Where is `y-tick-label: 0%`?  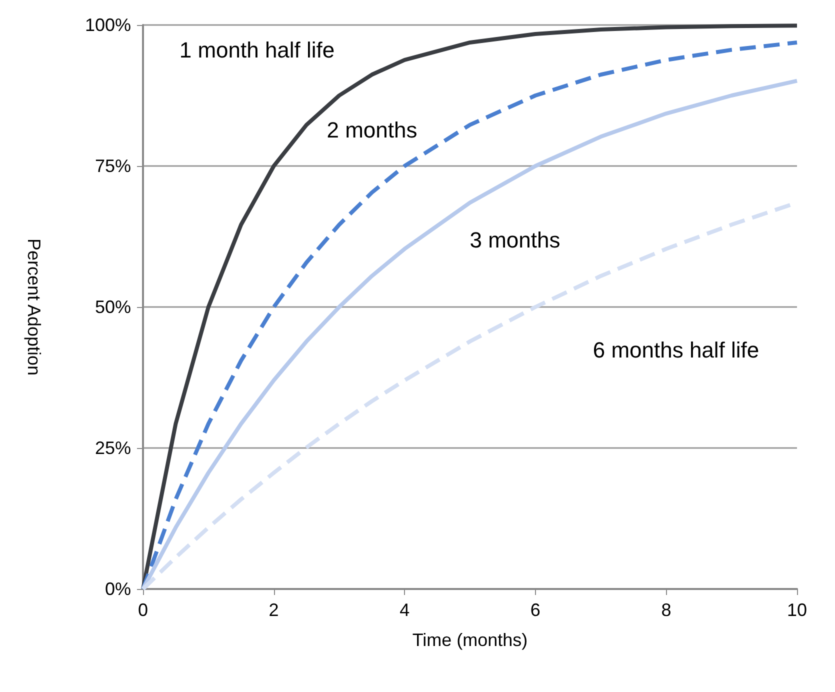
y-tick-label: 0% is located at coordinates (117, 589).